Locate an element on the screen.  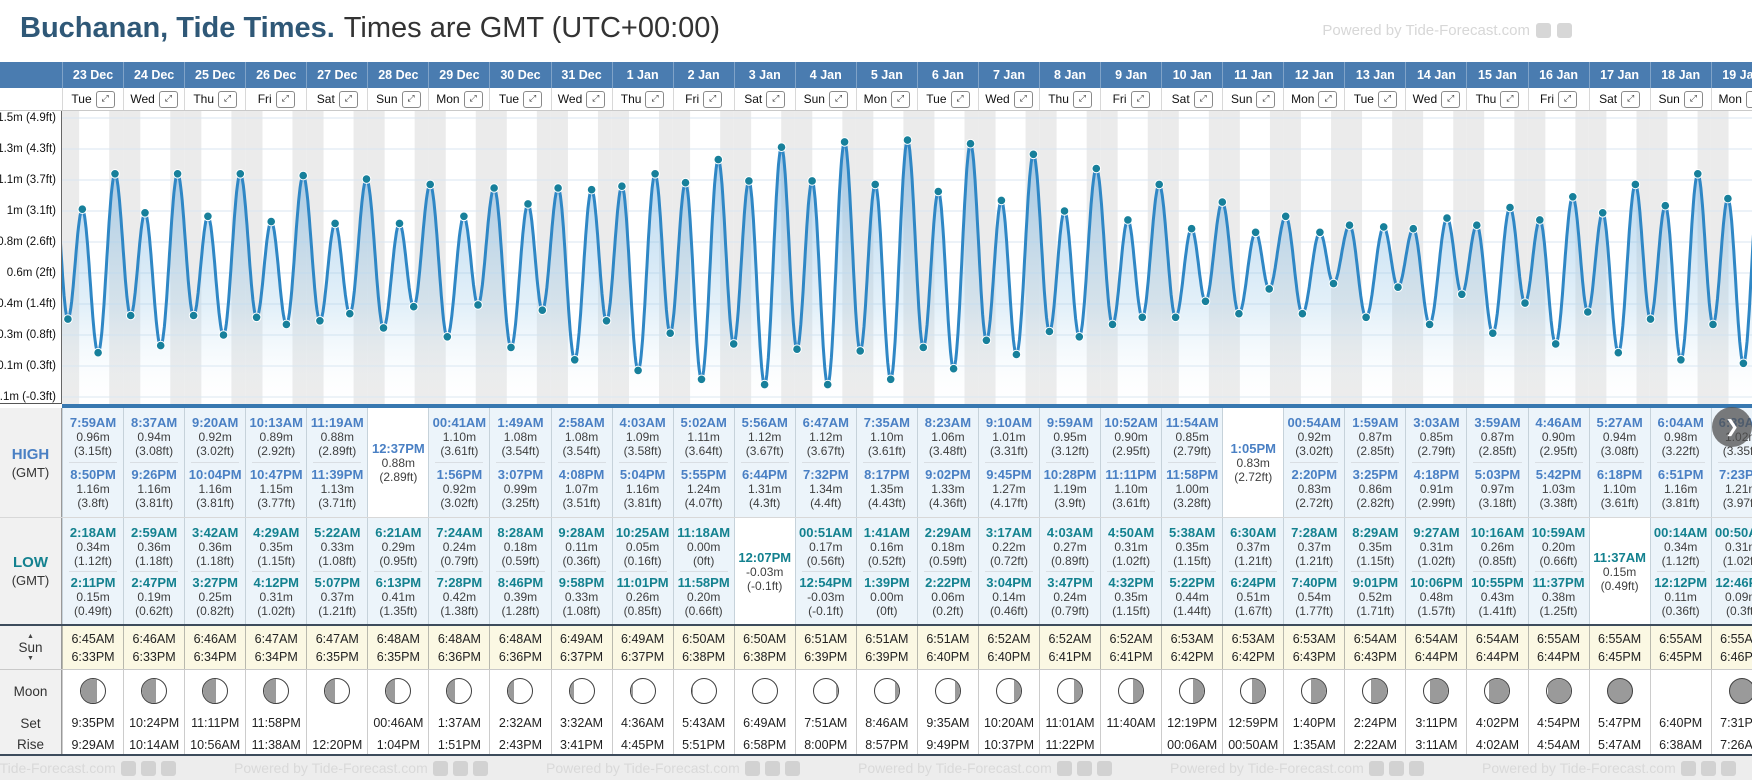
date-header-cell: 12 Jan is located at coordinates (1313, 75).